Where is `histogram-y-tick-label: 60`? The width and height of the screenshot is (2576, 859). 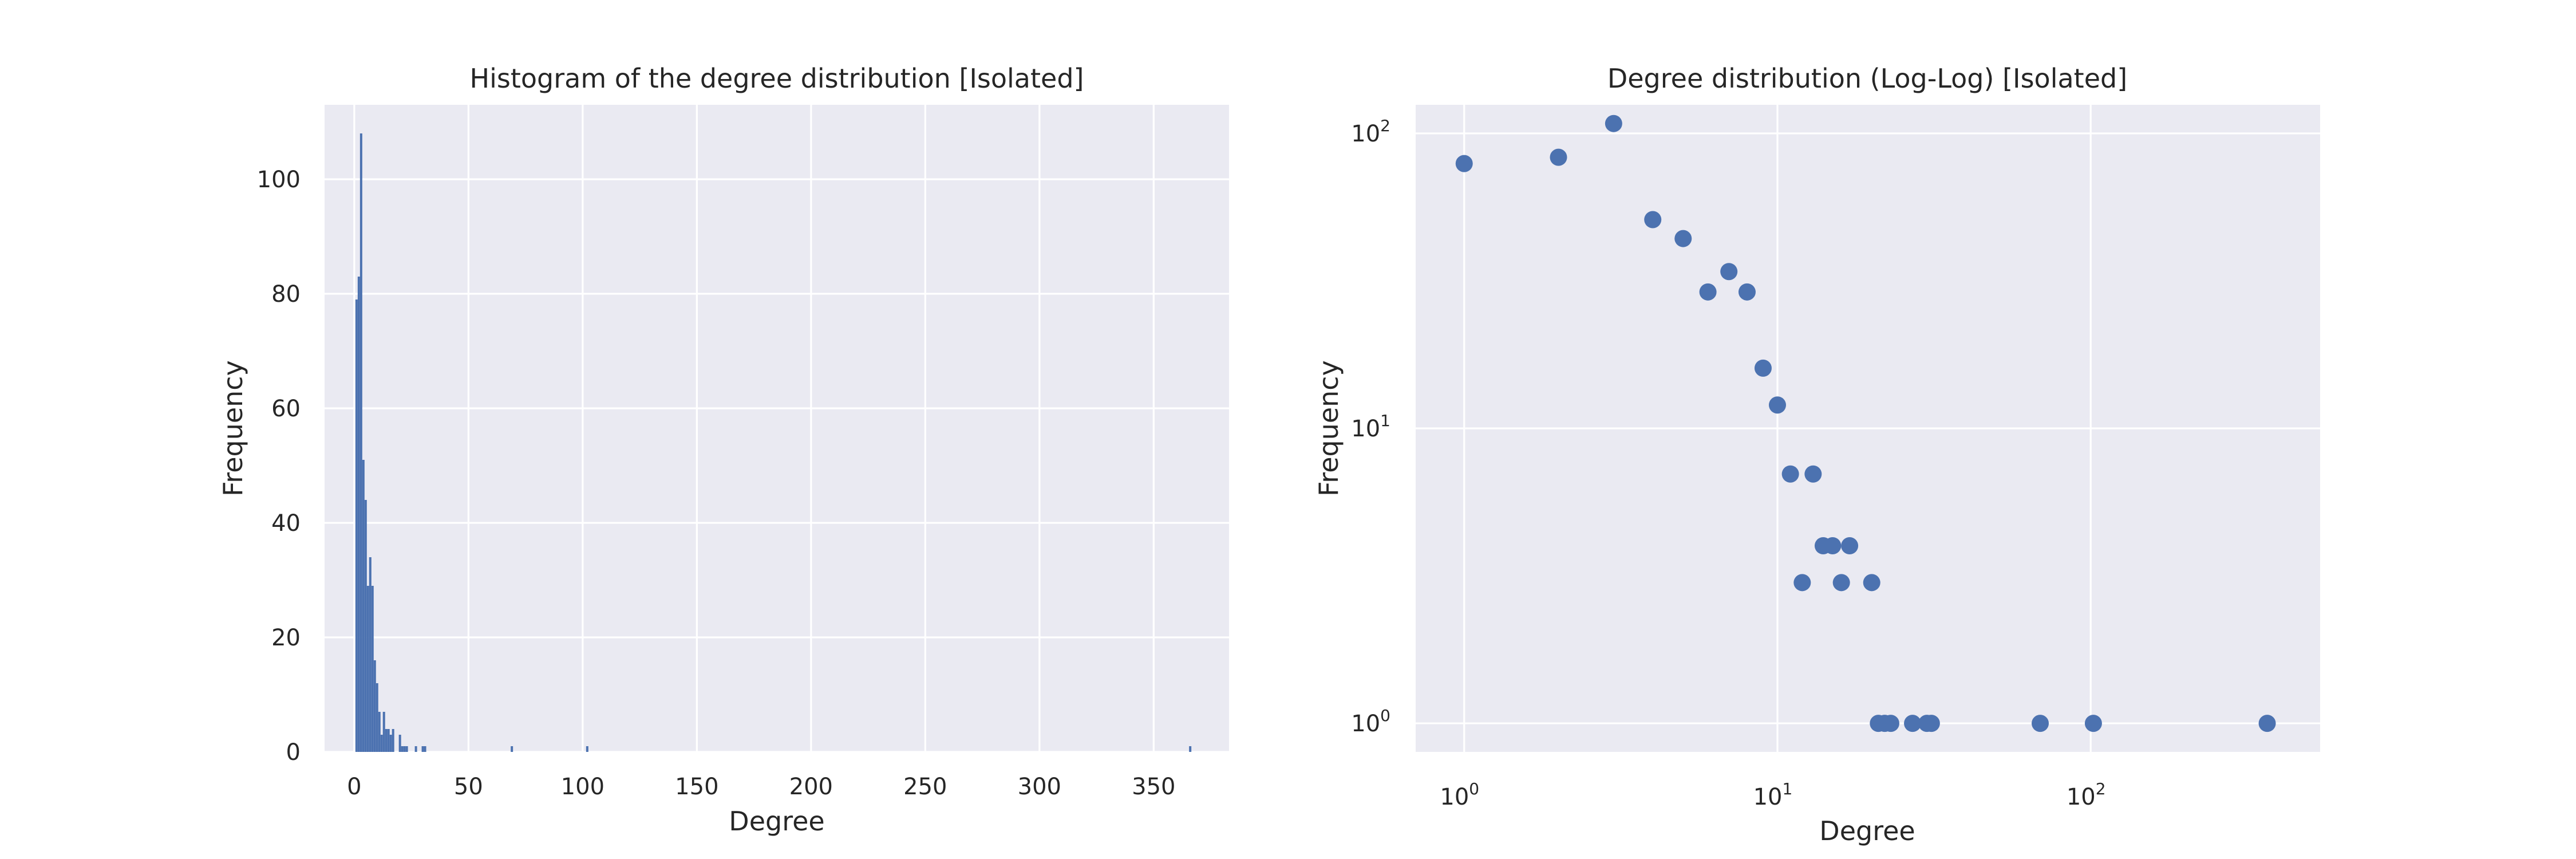
histogram-y-tick-label: 60 is located at coordinates (286, 409).